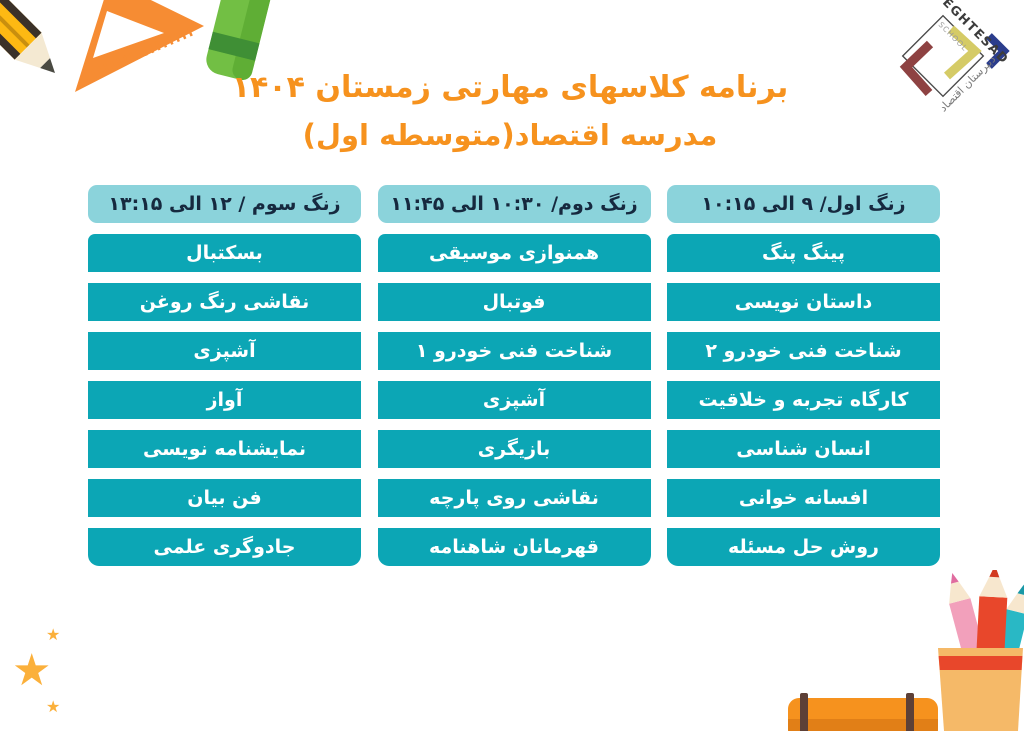  I want to click on stationery-decoration, so click(136, 46).